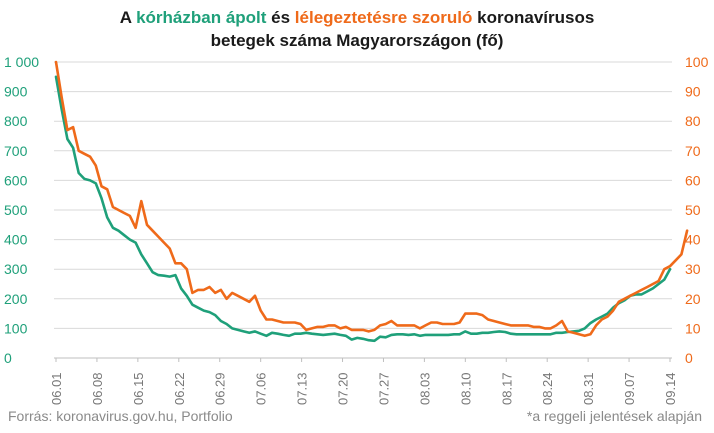 The height and width of the screenshot is (433, 714). Describe the element at coordinates (547, 388) in the screenshot. I see `x-tick-label: 08.24` at that location.